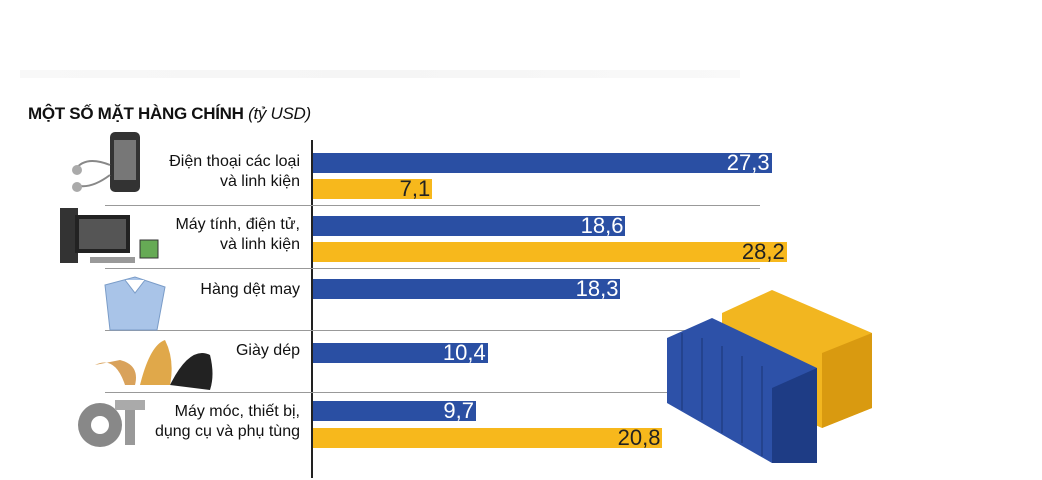  What do you see at coordinates (464, 352) in the screenshot?
I see `data-label: 10,4` at bounding box center [464, 352].